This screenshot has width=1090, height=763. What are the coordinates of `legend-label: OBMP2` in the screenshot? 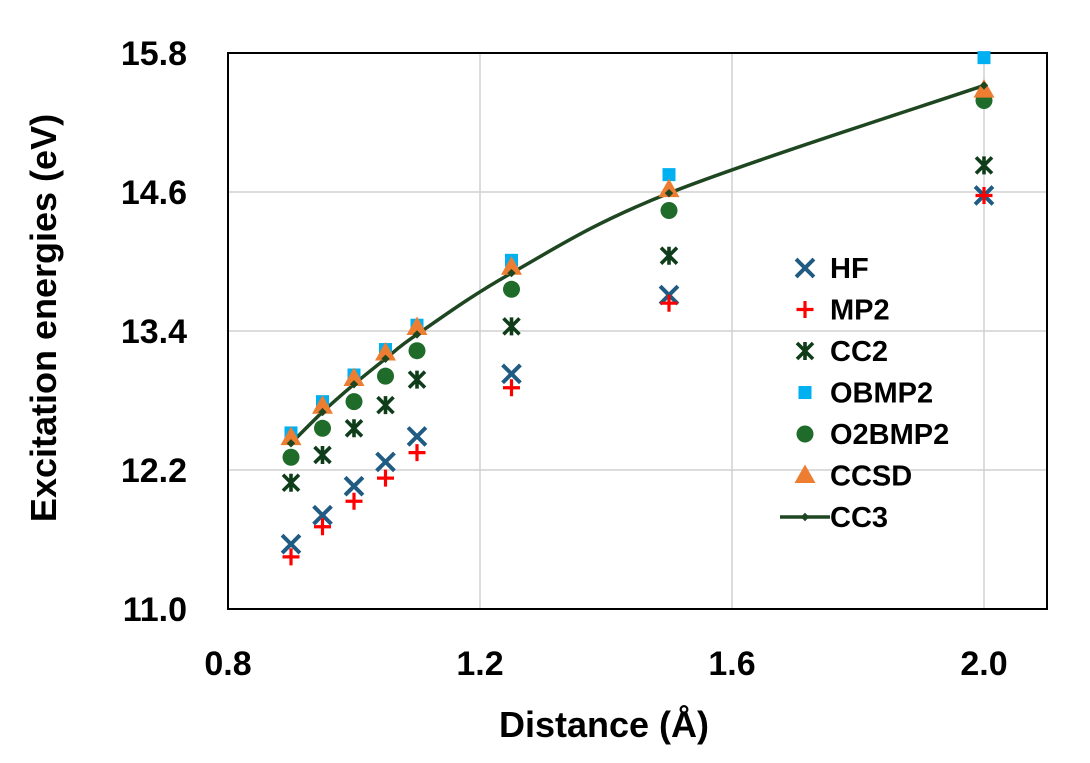 It's located at (881, 394).